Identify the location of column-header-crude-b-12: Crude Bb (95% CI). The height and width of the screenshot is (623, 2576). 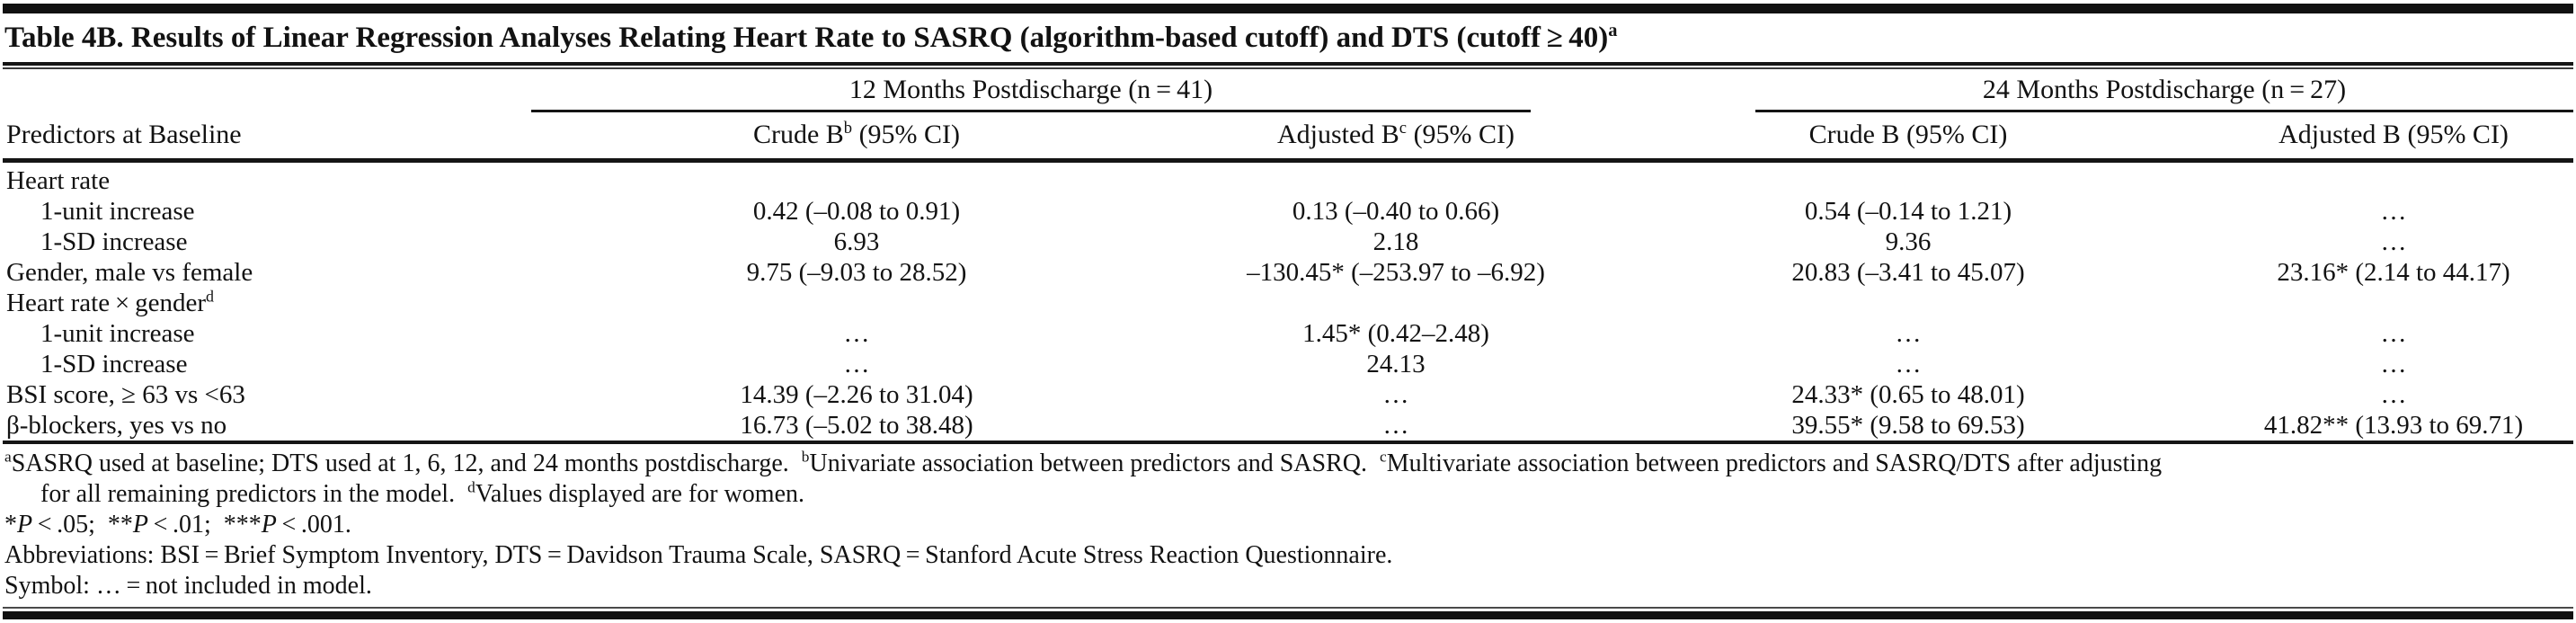
(856, 137).